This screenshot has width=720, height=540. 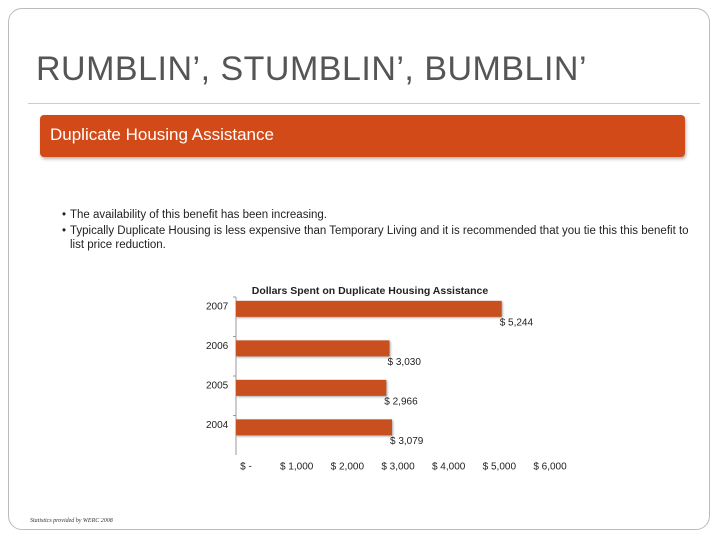 What do you see at coordinates (312, 69) in the screenshot?
I see `slide-title: RUMBLIN’, STUMBLIN’, BUMBLIN’` at bounding box center [312, 69].